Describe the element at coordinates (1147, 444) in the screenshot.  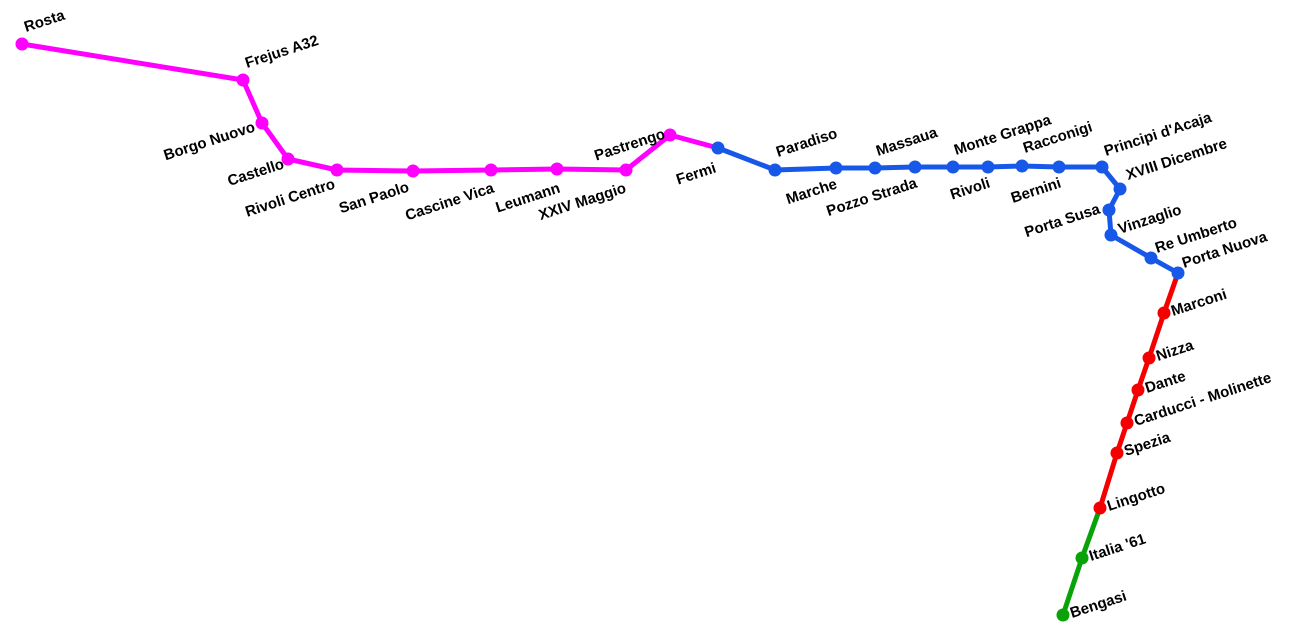
I see `station-label-spezia: Spezia` at that location.